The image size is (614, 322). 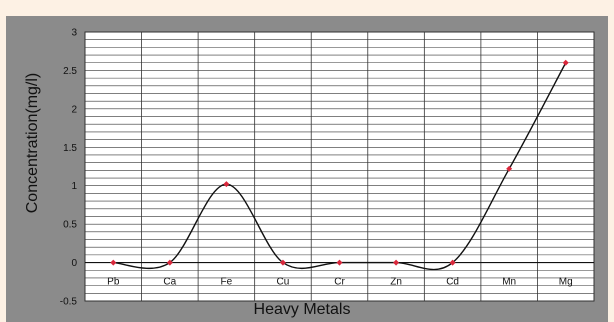 I want to click on x-tick-label: Cr, so click(x=339, y=282).